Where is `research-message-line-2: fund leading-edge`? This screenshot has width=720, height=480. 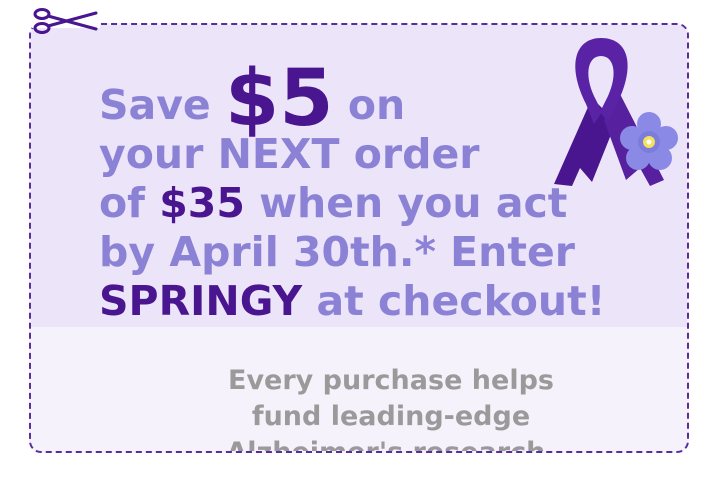
research-message-line-2: fund leading-edge is located at coordinates (391, 416).